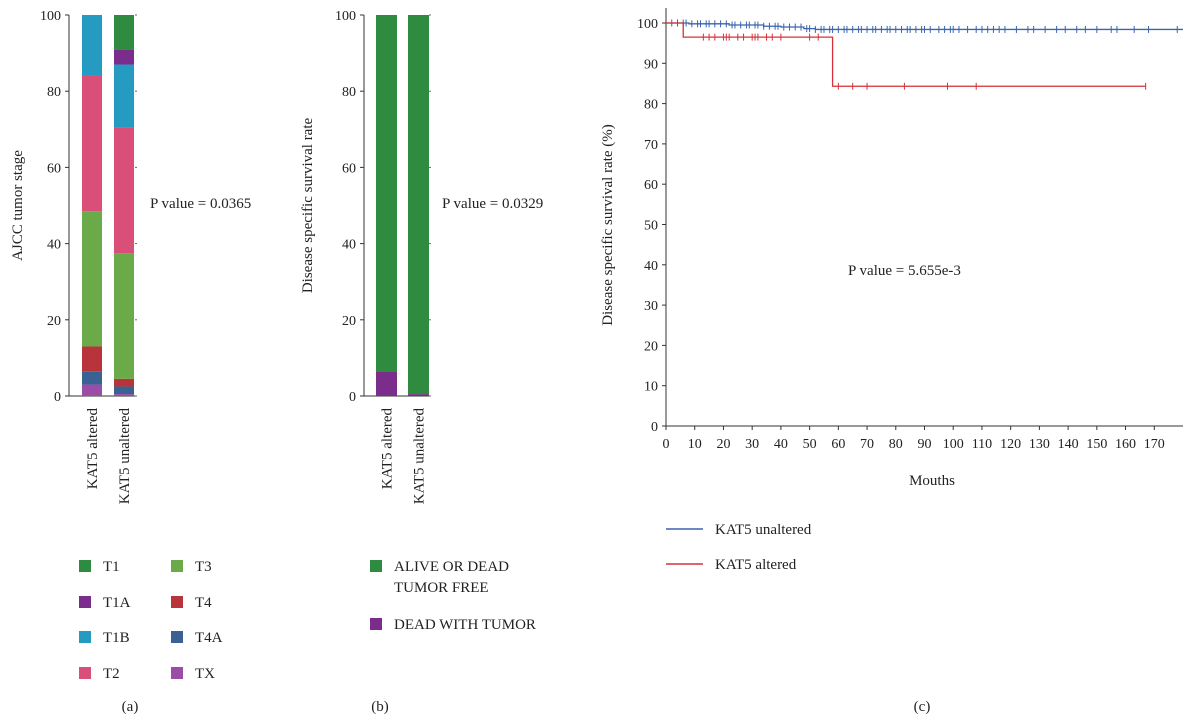 This screenshot has width=1202, height=725. I want to click on pa-y-tick-label: 80, so click(54, 92).